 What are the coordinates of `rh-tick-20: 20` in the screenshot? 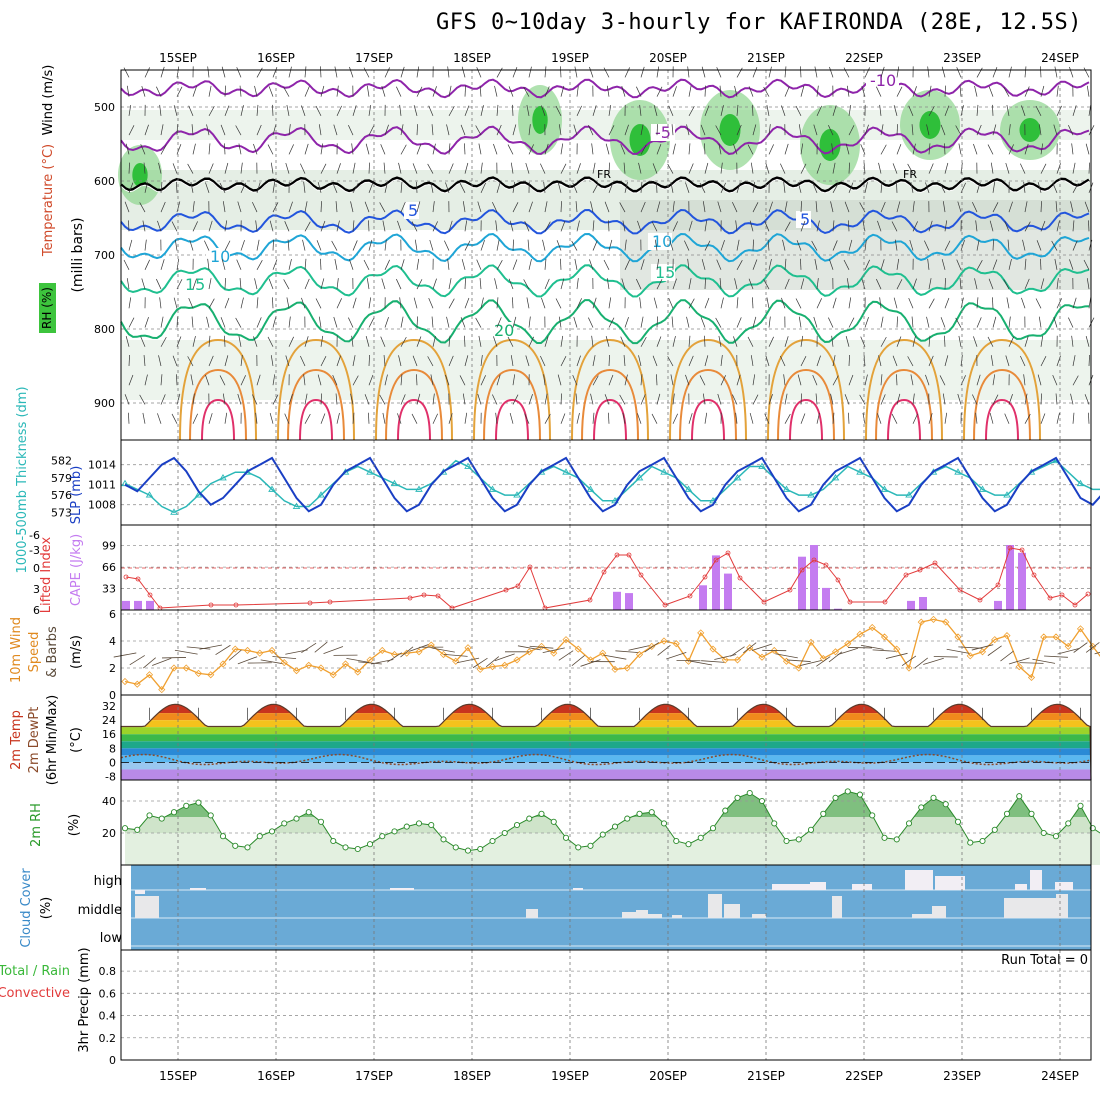 It's located at (109, 833).